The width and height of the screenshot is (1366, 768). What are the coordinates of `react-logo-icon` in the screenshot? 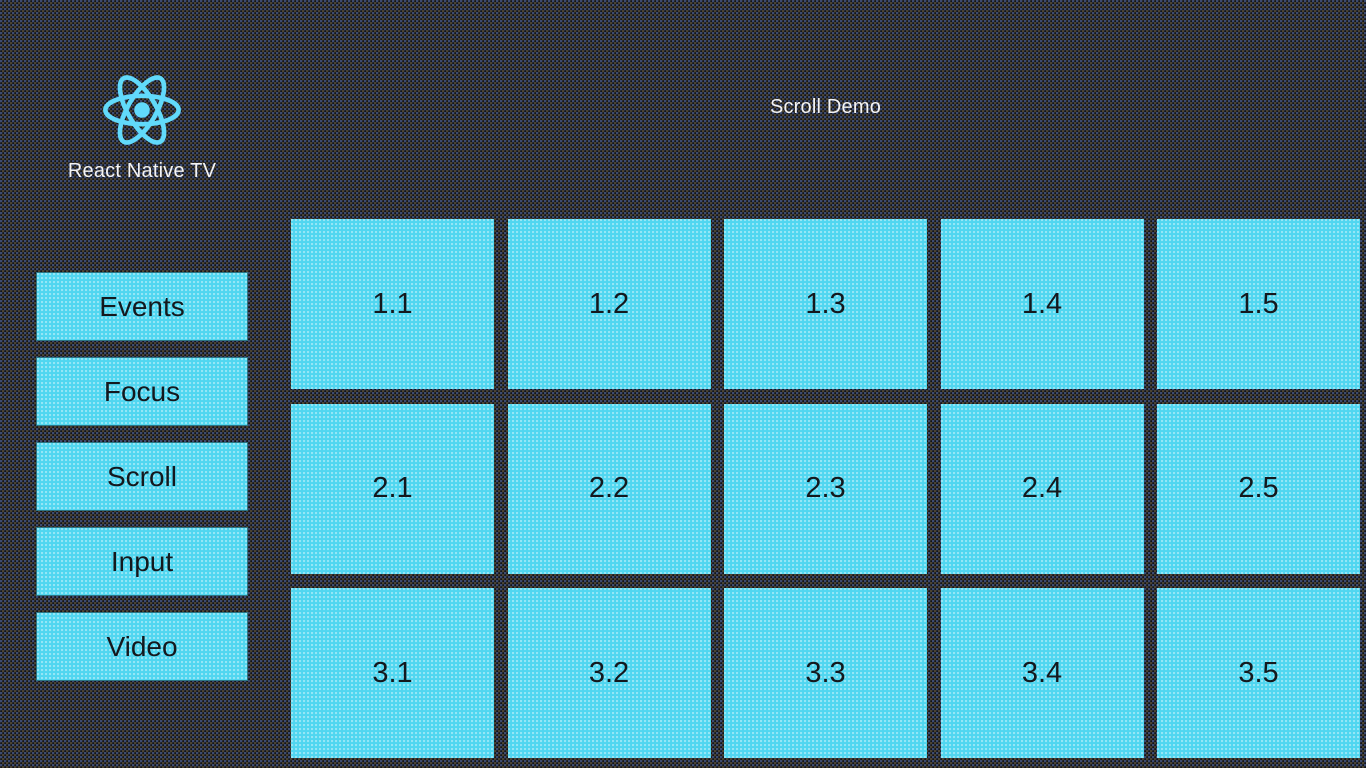 It's located at (142, 110).